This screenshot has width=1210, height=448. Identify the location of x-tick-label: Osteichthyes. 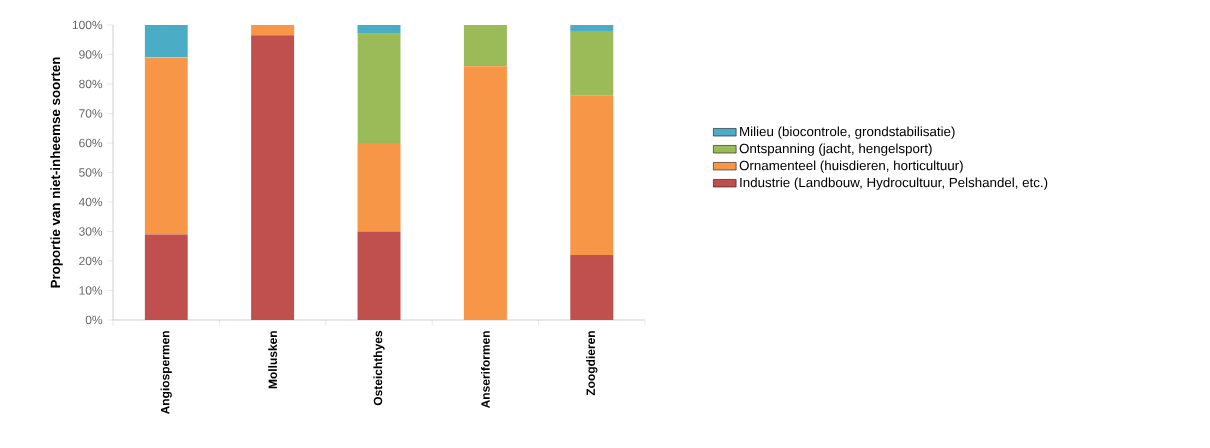
(379, 368).